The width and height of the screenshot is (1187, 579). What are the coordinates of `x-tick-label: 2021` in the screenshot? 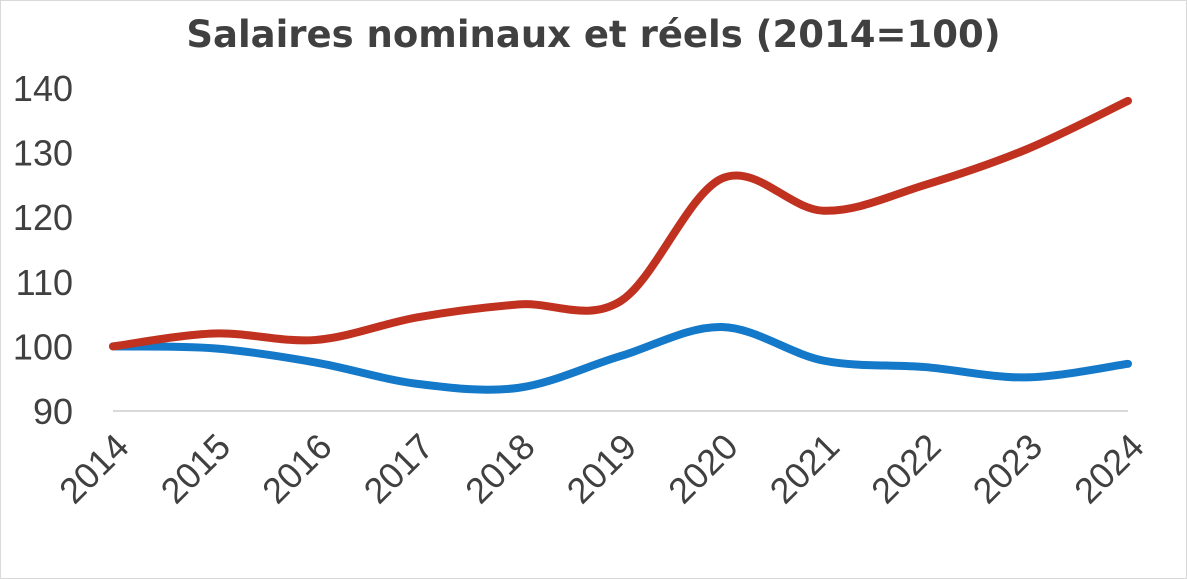 It's located at (805, 469).